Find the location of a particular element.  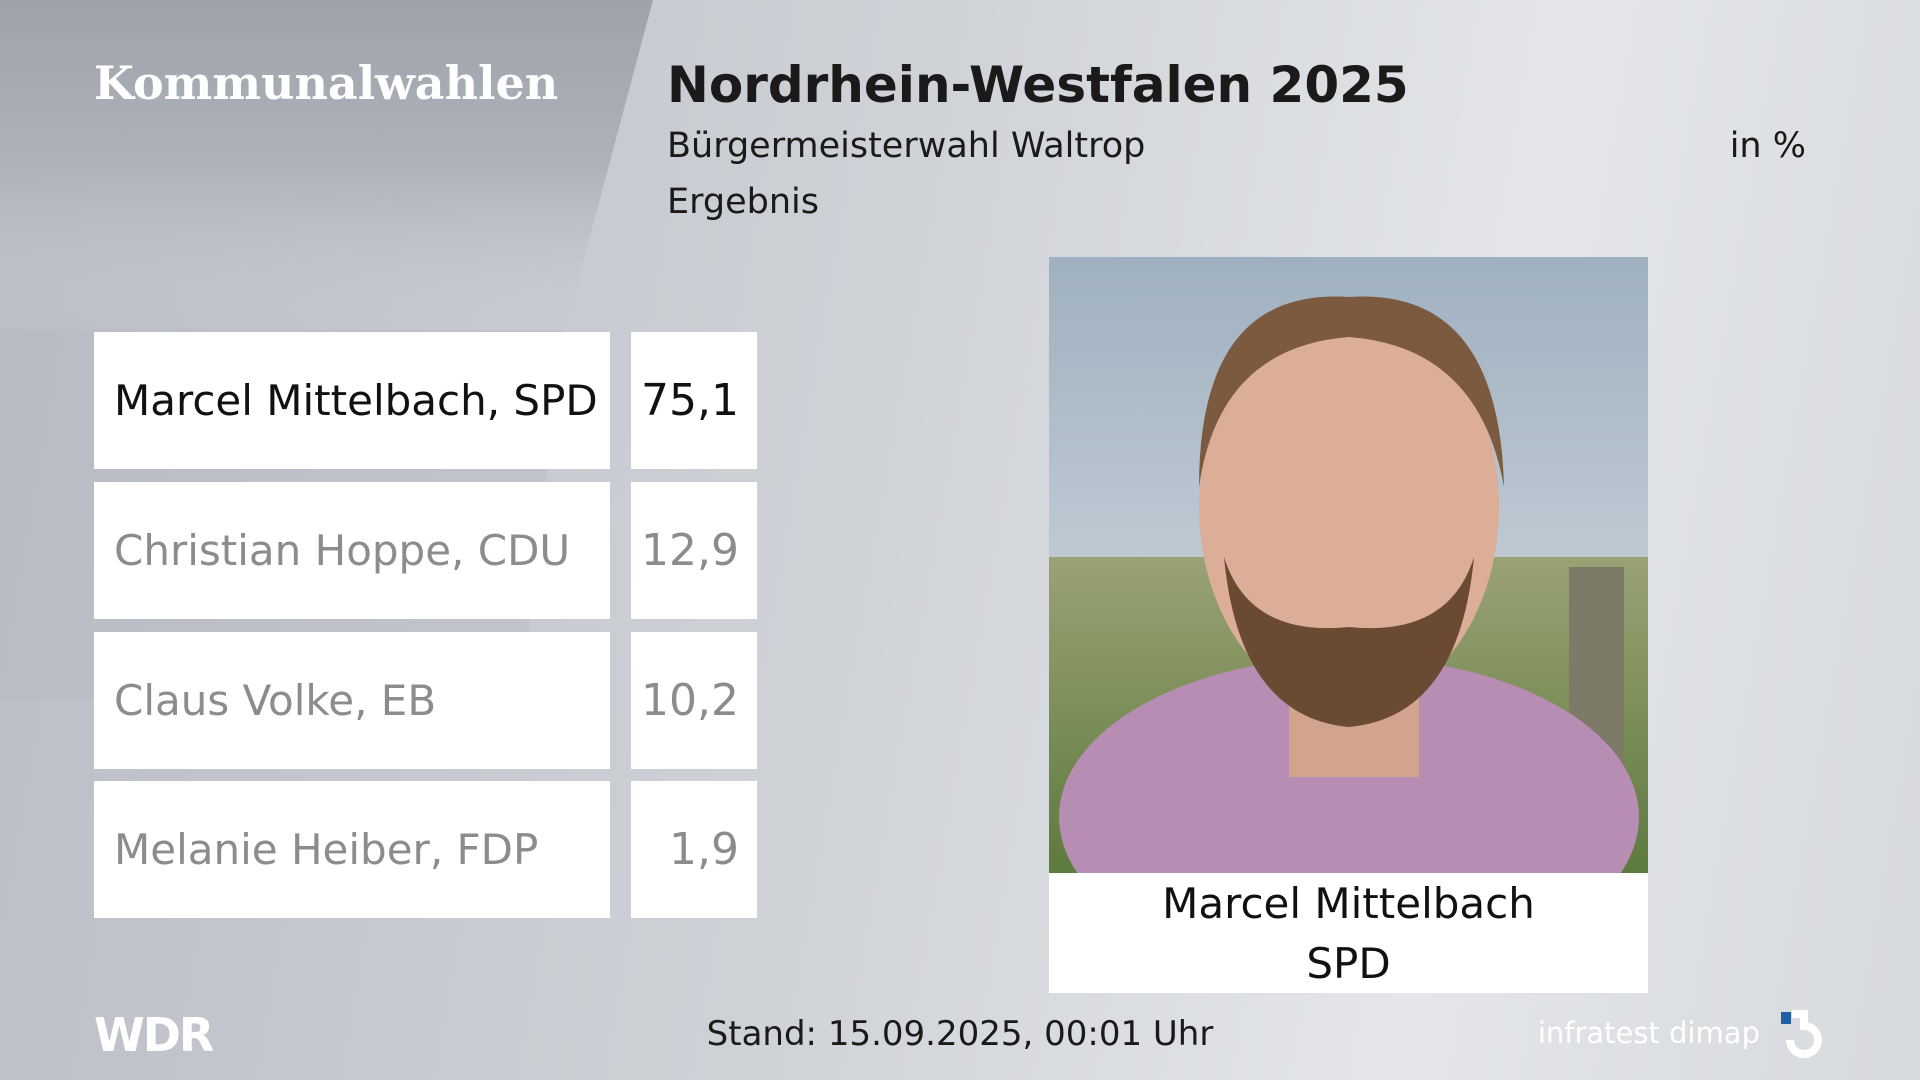

candidate-value-cell: 10,2 is located at coordinates (694, 700).